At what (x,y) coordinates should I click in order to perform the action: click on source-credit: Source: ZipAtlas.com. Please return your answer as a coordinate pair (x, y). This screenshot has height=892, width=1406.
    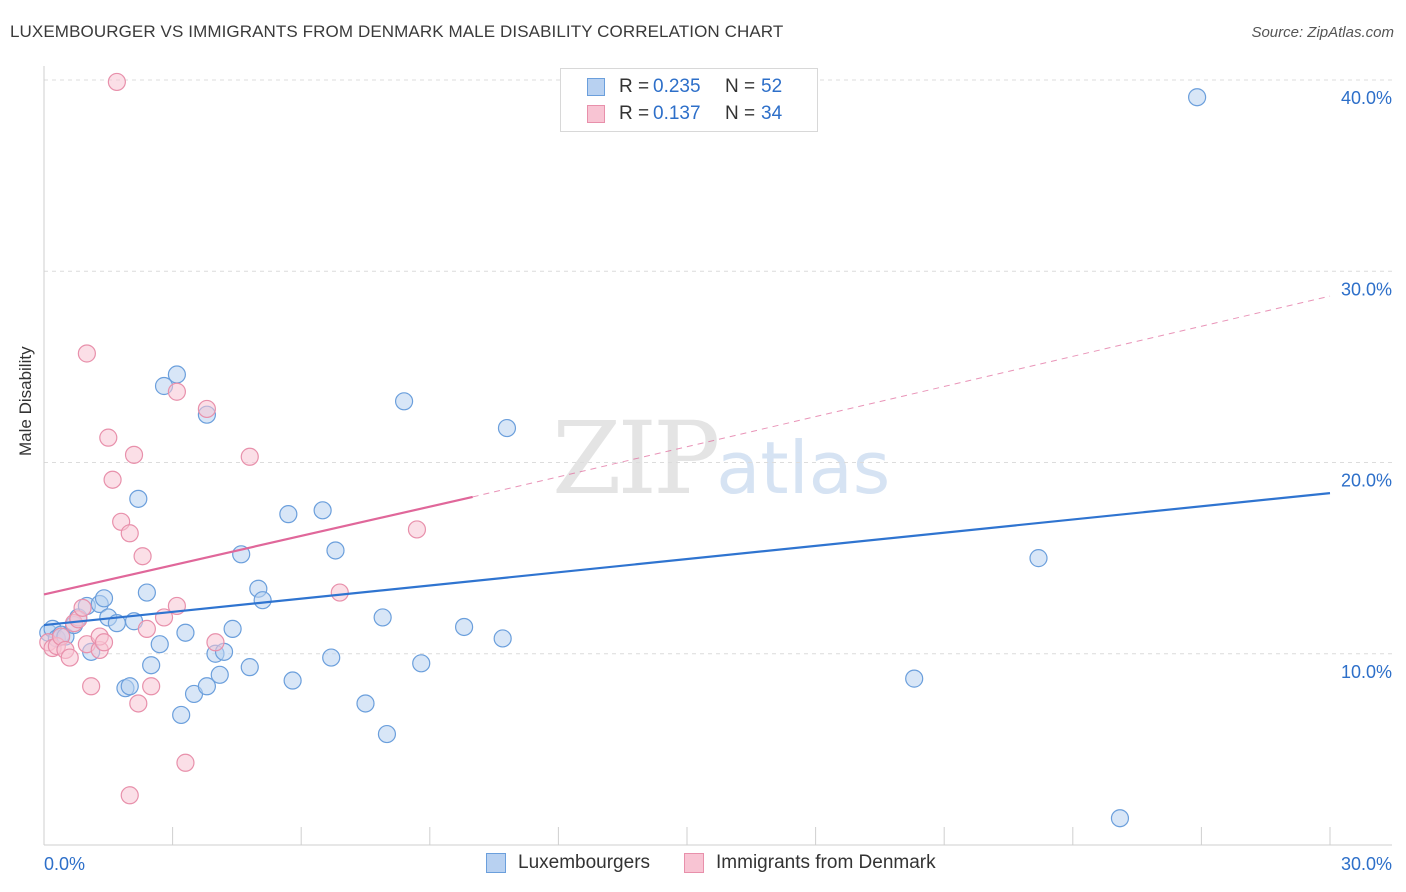
    Looking at the image, I should click on (1322, 32).